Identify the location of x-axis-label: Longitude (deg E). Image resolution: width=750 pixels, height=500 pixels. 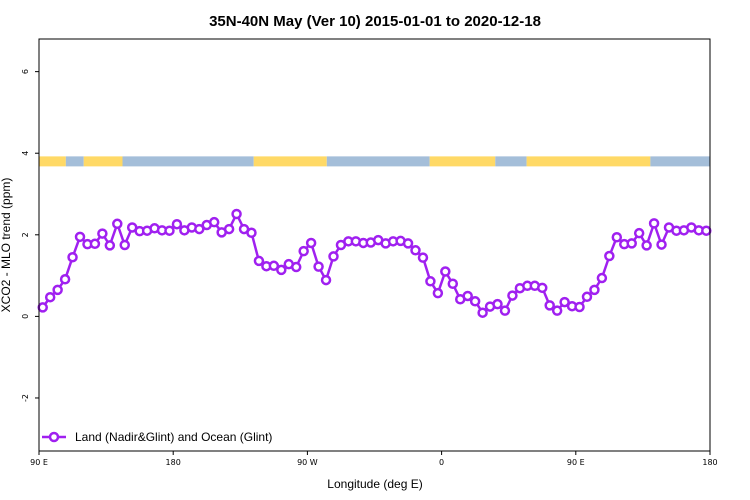
(374, 484).